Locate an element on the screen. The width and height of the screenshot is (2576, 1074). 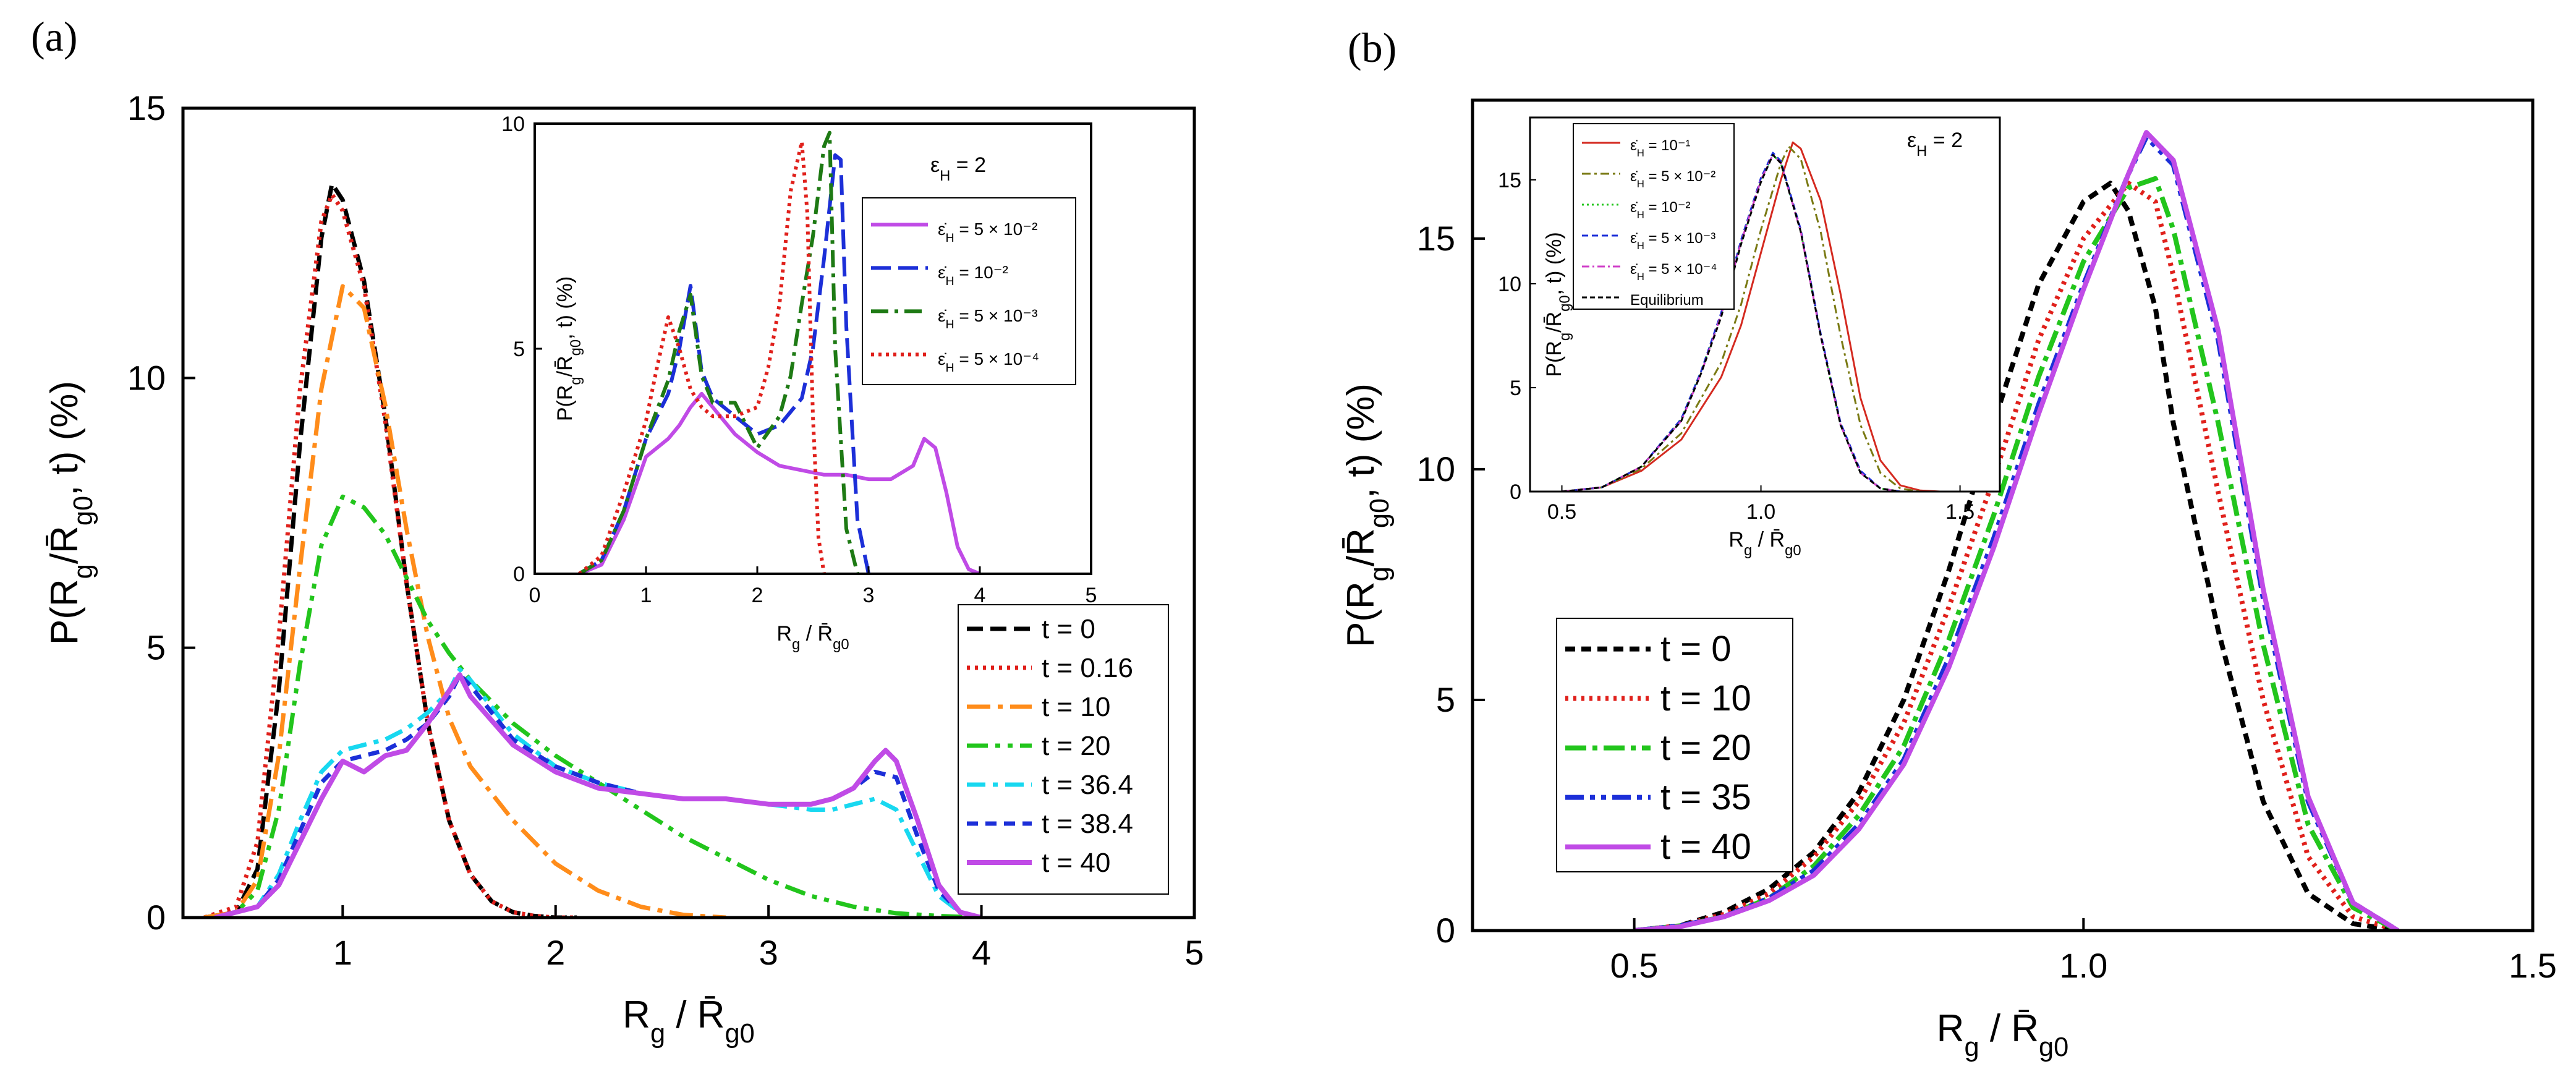
a-inset-y-tick-label: 0 is located at coordinates (519, 574).